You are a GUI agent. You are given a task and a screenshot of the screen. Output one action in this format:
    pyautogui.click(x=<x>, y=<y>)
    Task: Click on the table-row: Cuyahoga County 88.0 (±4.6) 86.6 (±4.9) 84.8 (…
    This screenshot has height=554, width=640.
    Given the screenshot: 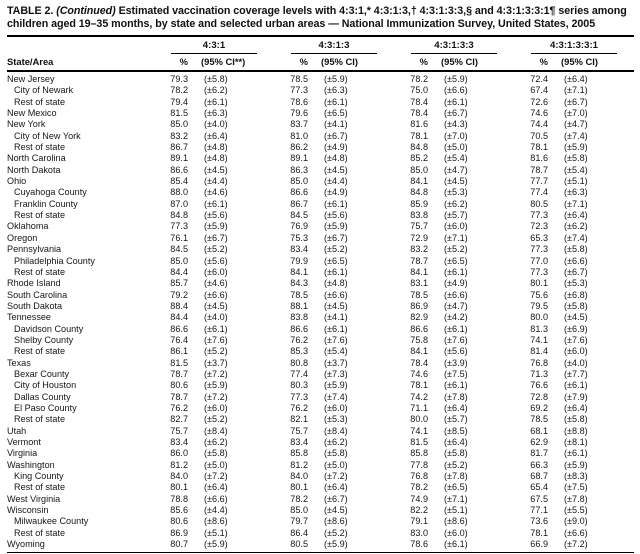 What is the action you would take?
    pyautogui.click(x=320, y=192)
    